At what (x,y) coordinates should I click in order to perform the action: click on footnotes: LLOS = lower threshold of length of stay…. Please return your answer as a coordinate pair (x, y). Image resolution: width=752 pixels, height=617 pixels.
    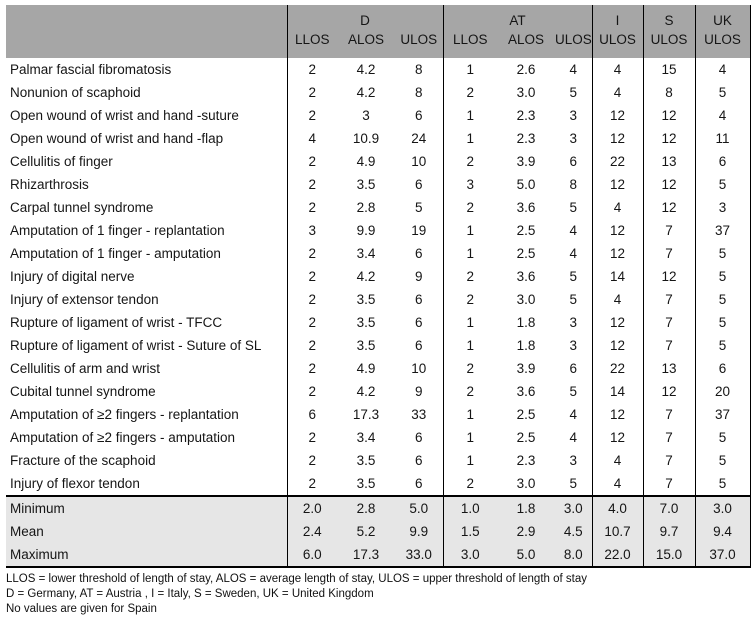
    Looking at the image, I should click on (379, 594).